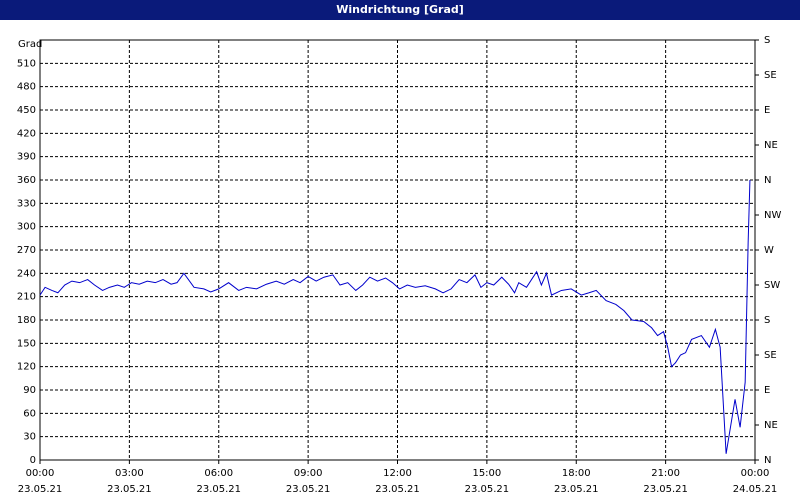  Describe the element at coordinates (218, 473) in the screenshot. I see `x-tick-label: 06:00` at that location.